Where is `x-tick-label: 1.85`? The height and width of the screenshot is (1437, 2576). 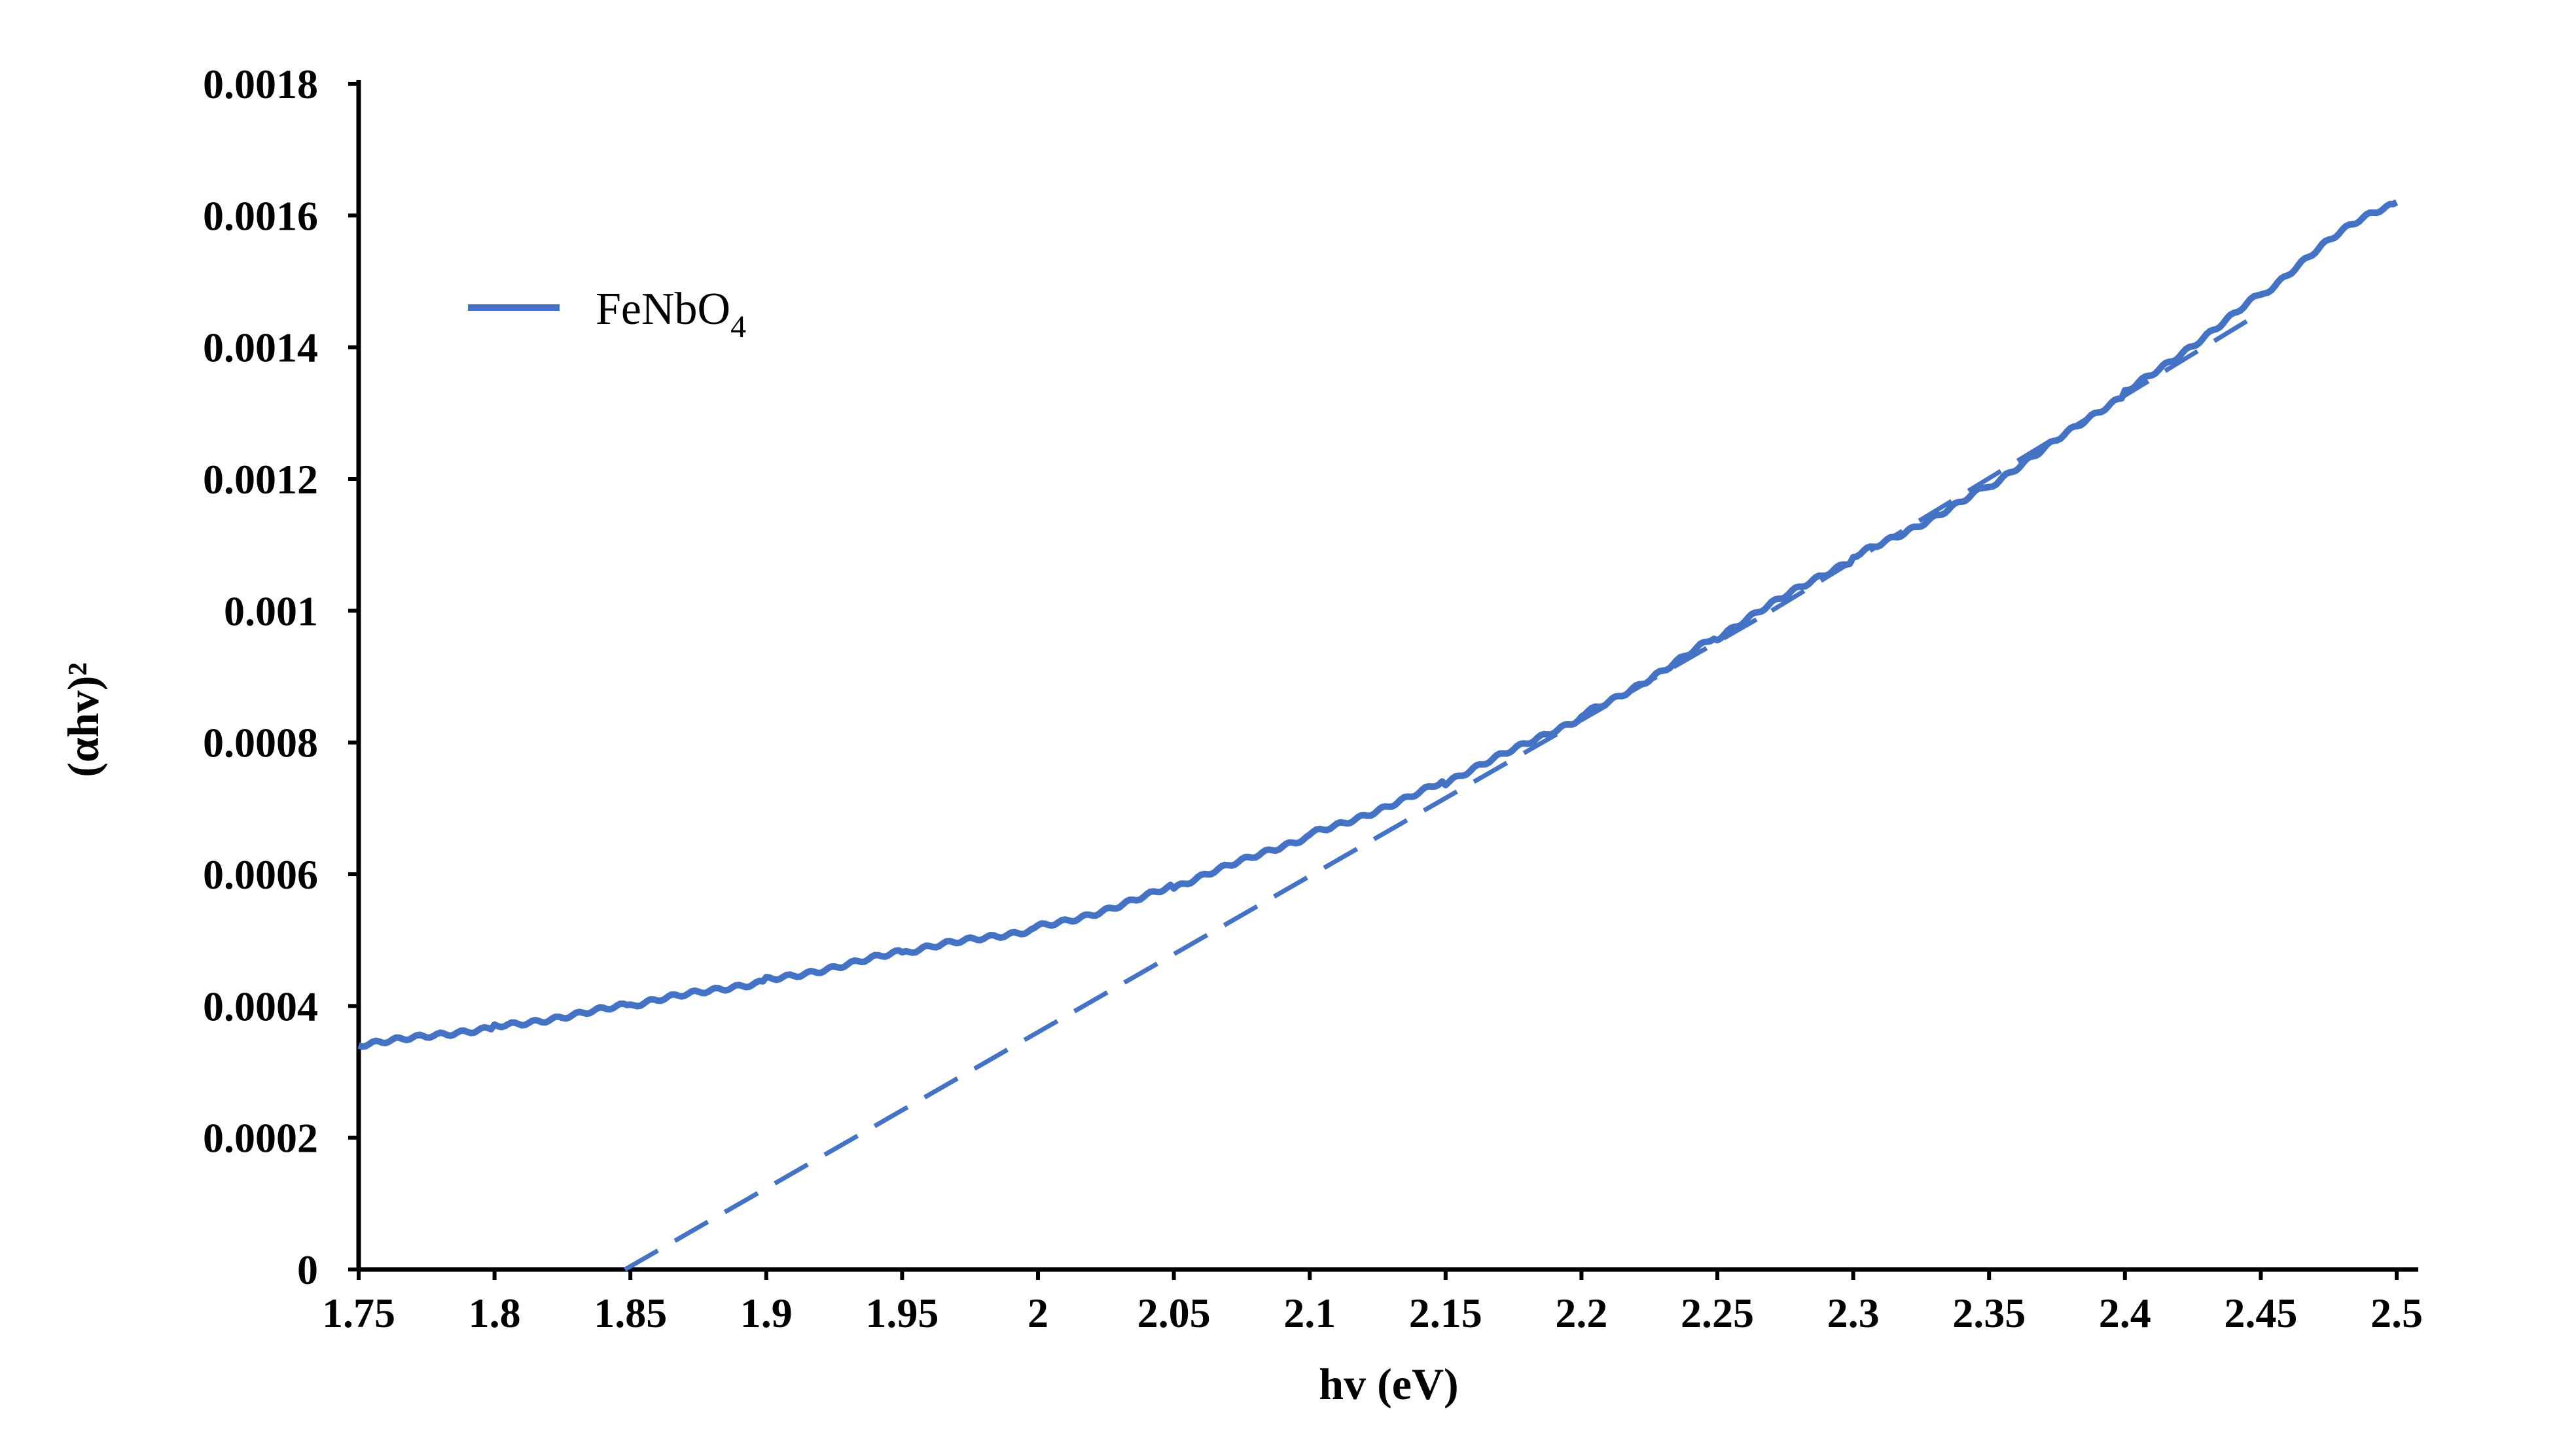
x-tick-label: 1.85 is located at coordinates (630, 1313).